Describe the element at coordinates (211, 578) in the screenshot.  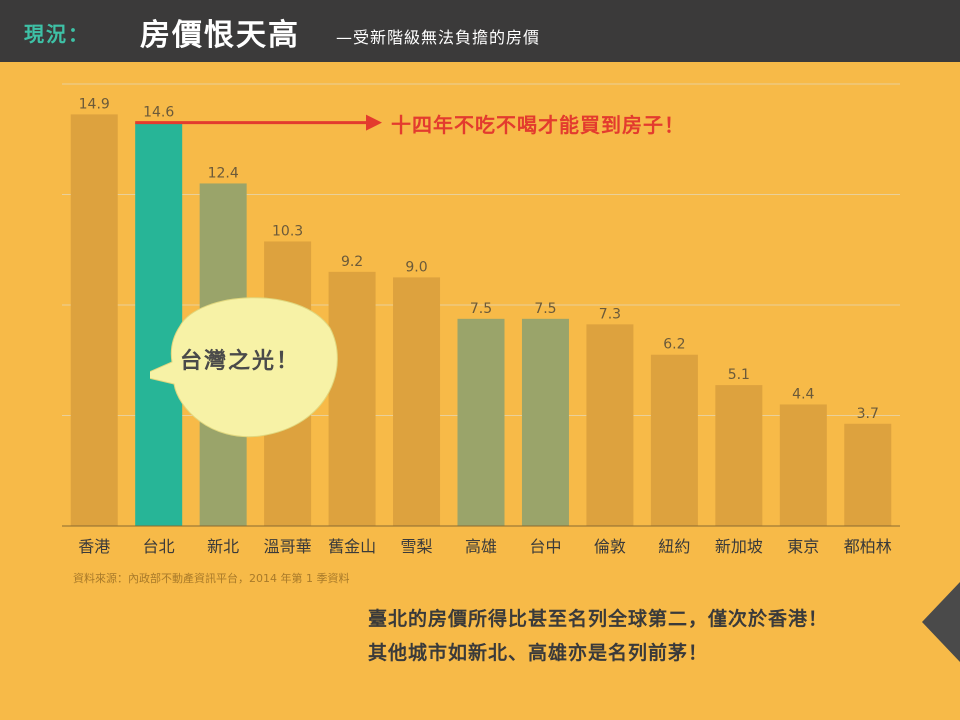
I see `source-note: 資料來源：內政部不動產資訊平台，2014 年第 1 季資料` at that location.